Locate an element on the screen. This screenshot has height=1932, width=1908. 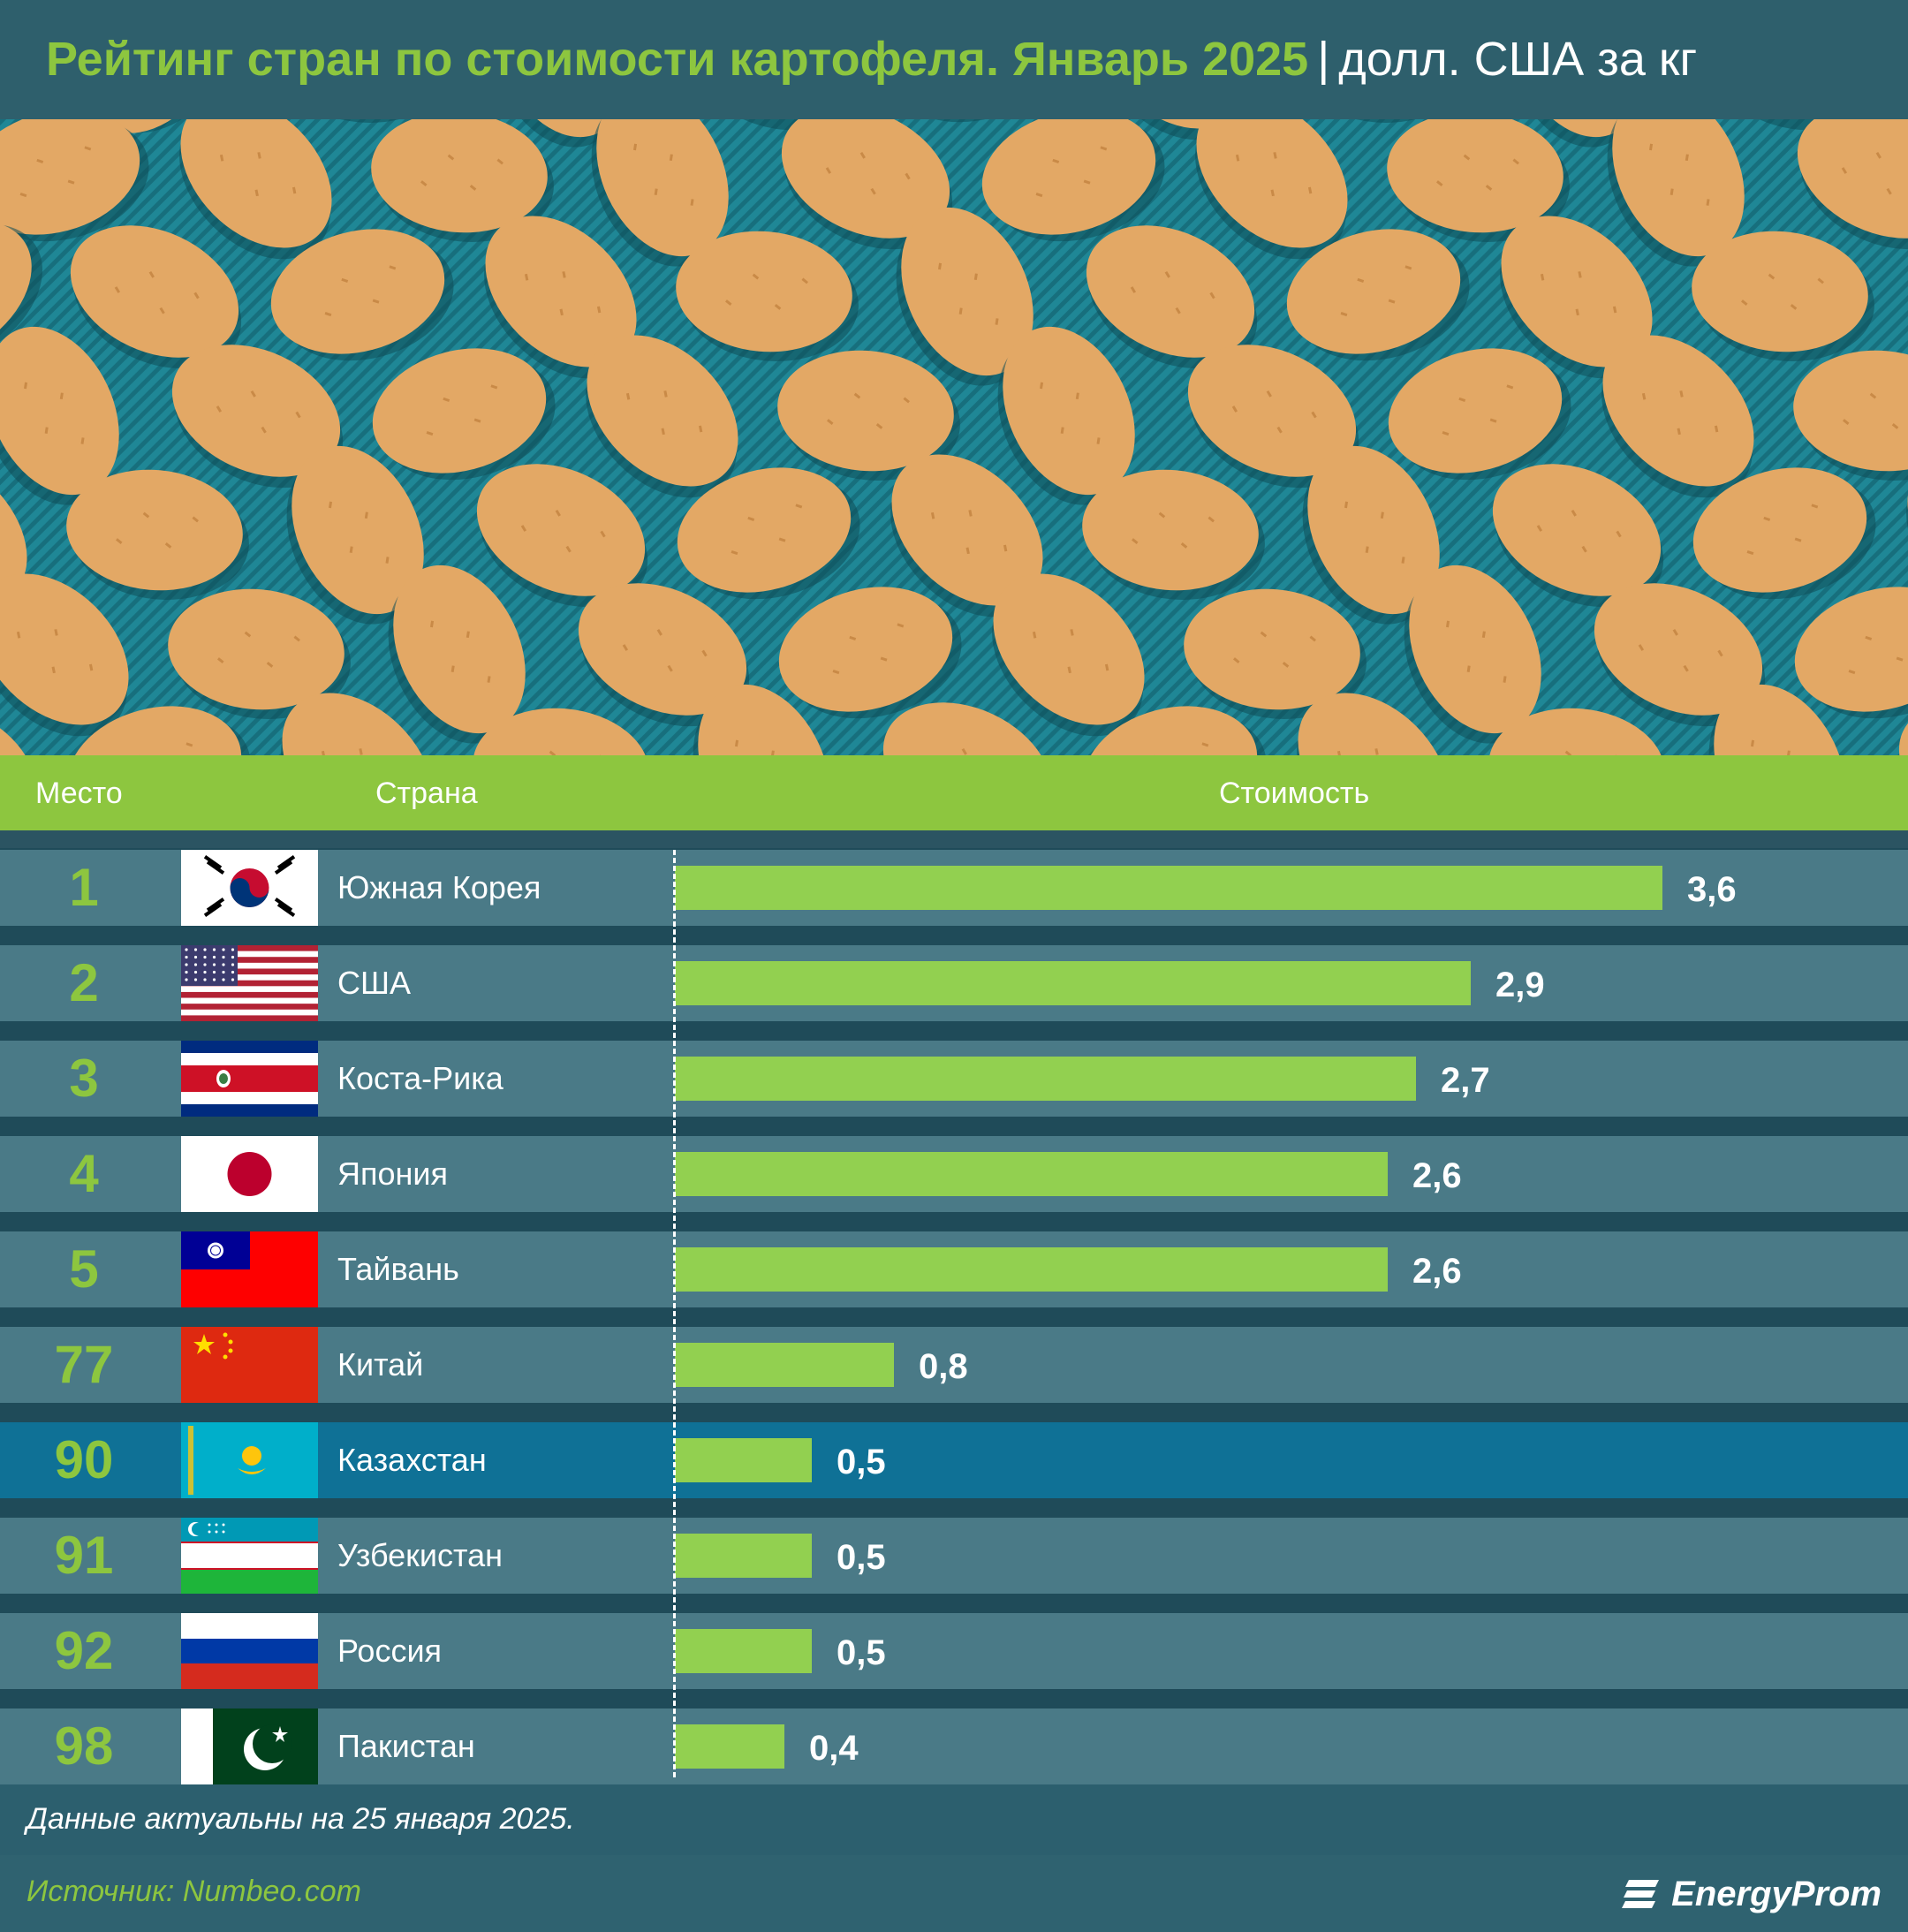
taiwan-flag is located at coordinates (249, 1269).